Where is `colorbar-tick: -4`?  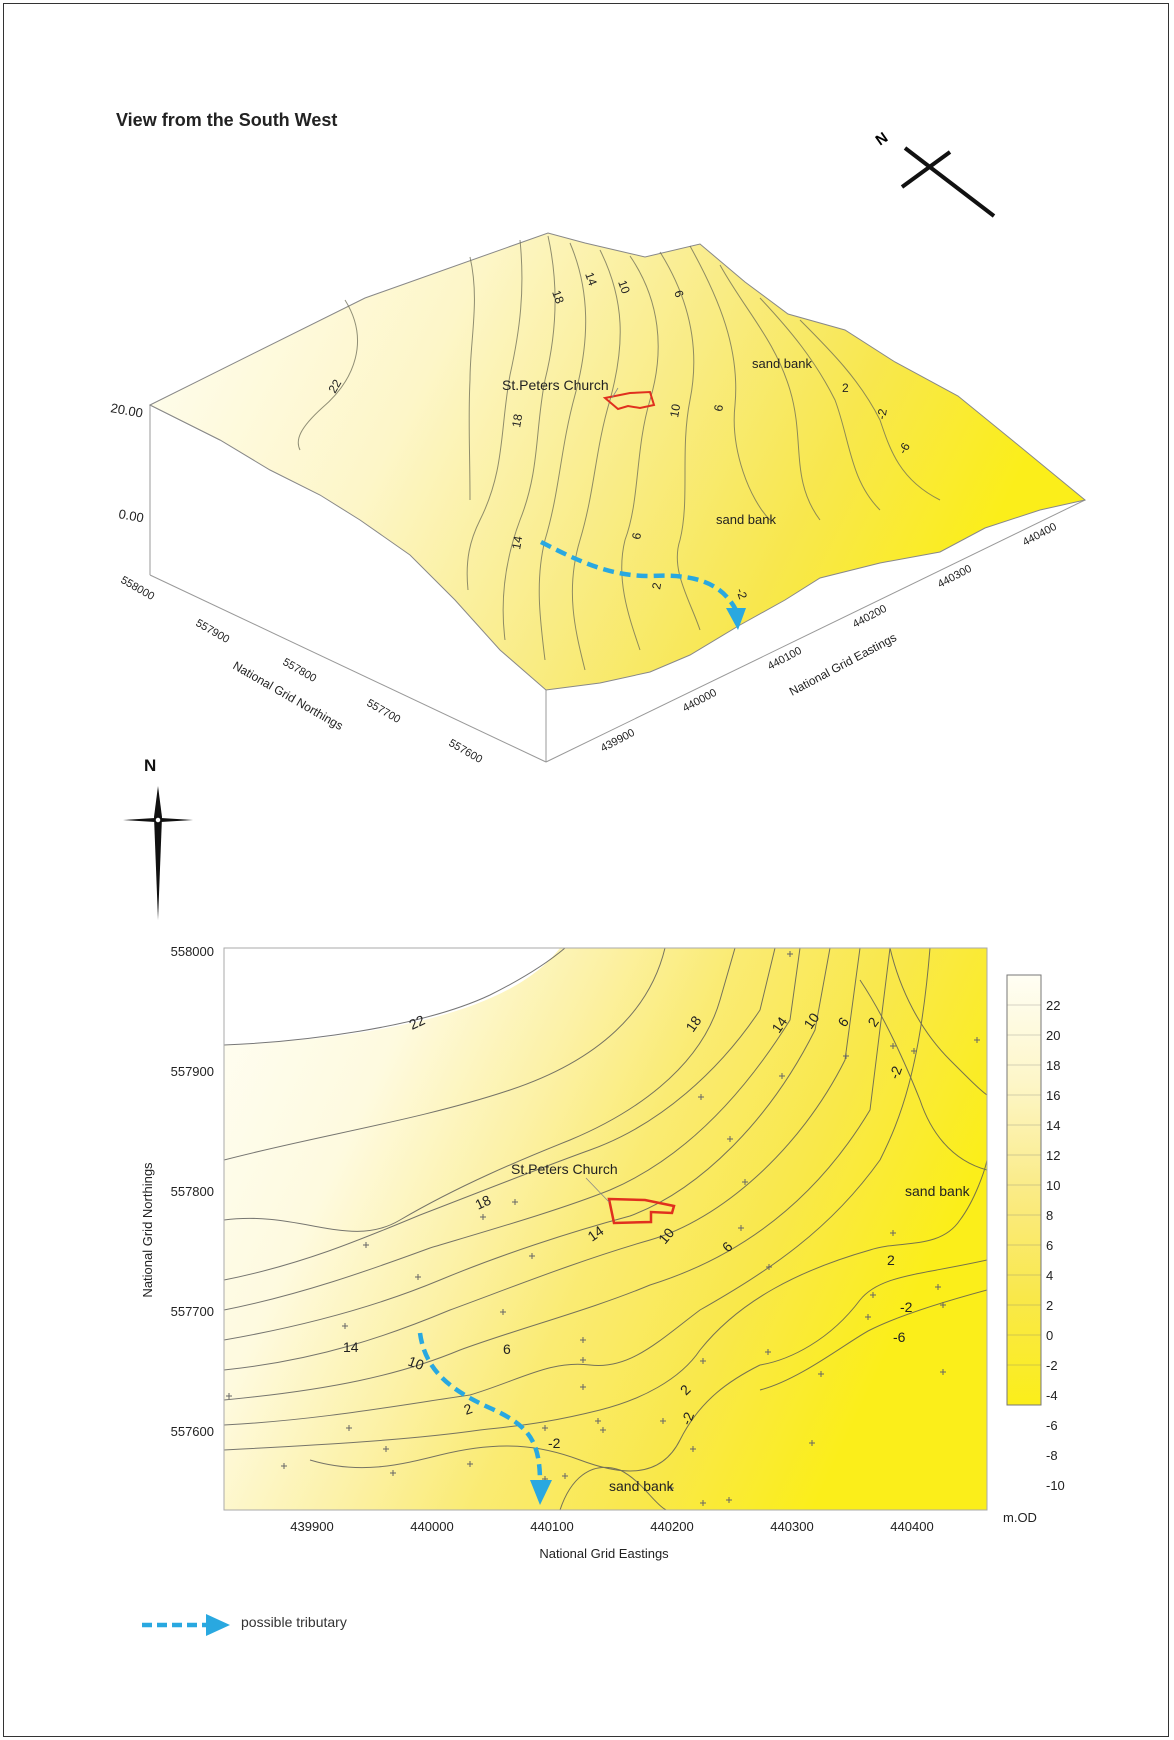 colorbar-tick: -4 is located at coordinates (1052, 1395).